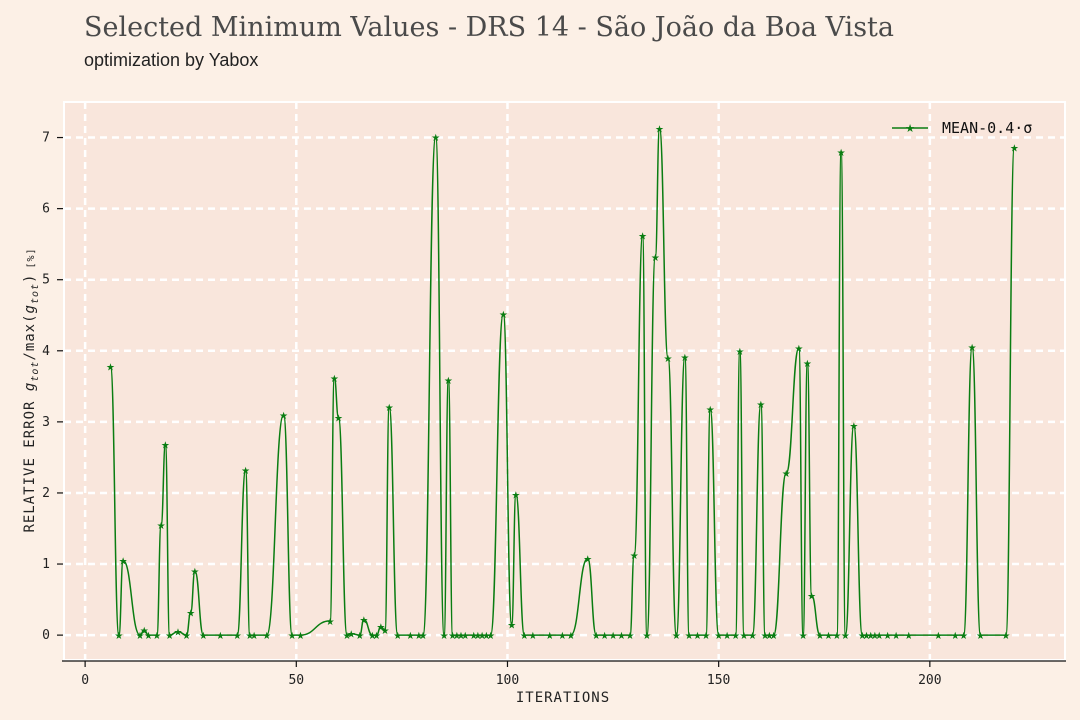 The image size is (1080, 720). What do you see at coordinates (563, 698) in the screenshot?
I see `x-axis-label: ITERATIONS` at bounding box center [563, 698].